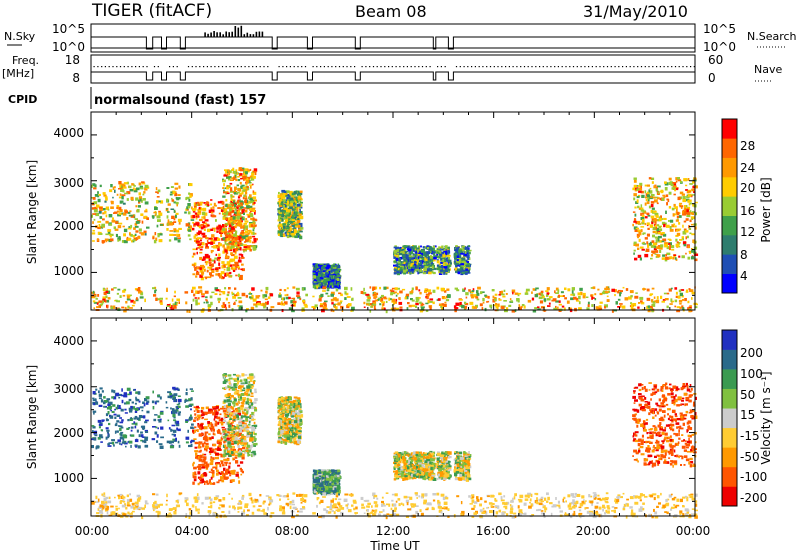 This screenshot has height=554, width=800. What do you see at coordinates (180, 100) in the screenshot?
I see `cpid-text: normalsound (fast) 157` at bounding box center [180, 100].